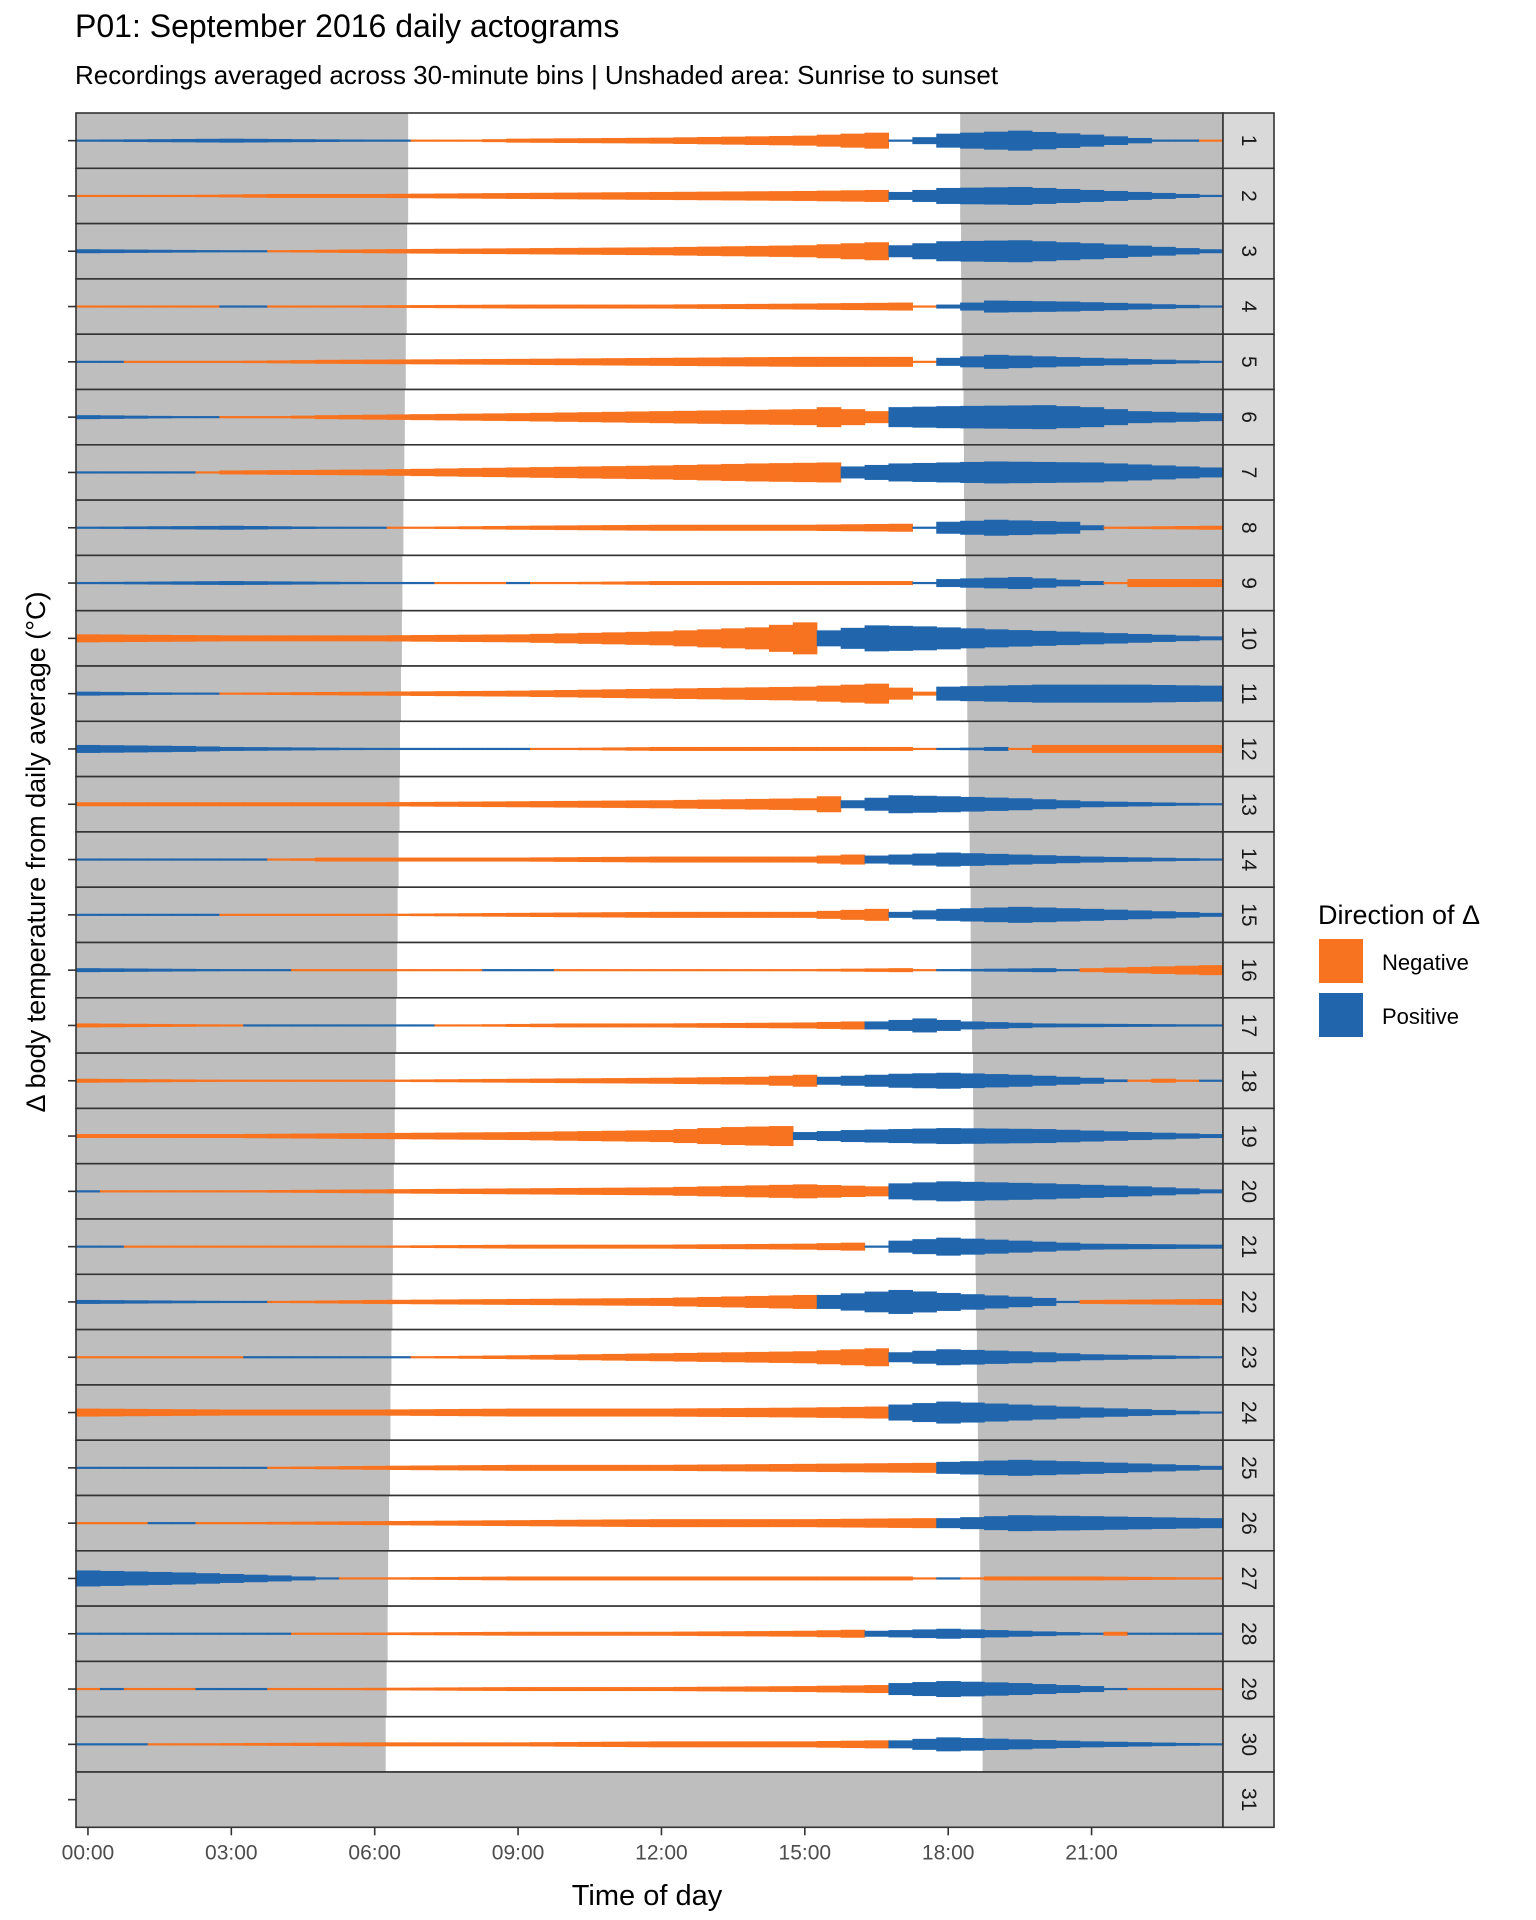 This screenshot has height=1920, width=1536. Describe the element at coordinates (671, 1634) in the screenshot. I see `day-panel: 28` at that location.